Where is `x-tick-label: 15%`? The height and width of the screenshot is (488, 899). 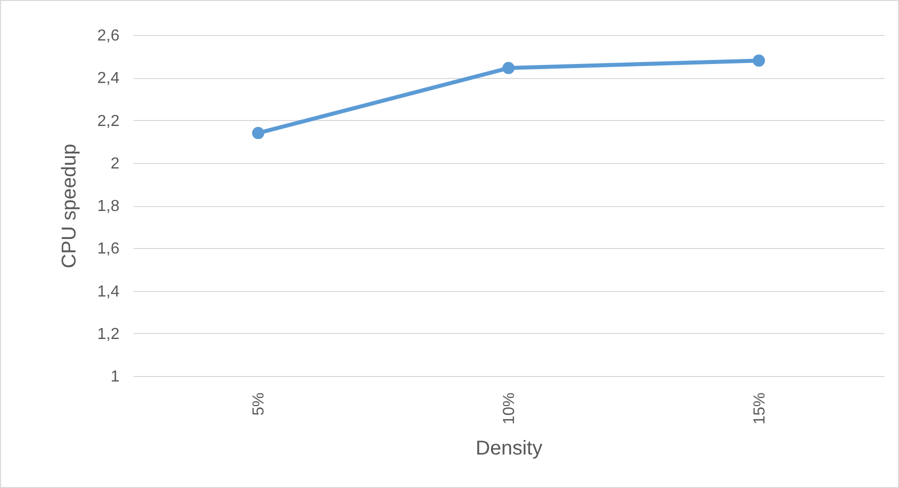 x-tick-label: 15% is located at coordinates (759, 408).